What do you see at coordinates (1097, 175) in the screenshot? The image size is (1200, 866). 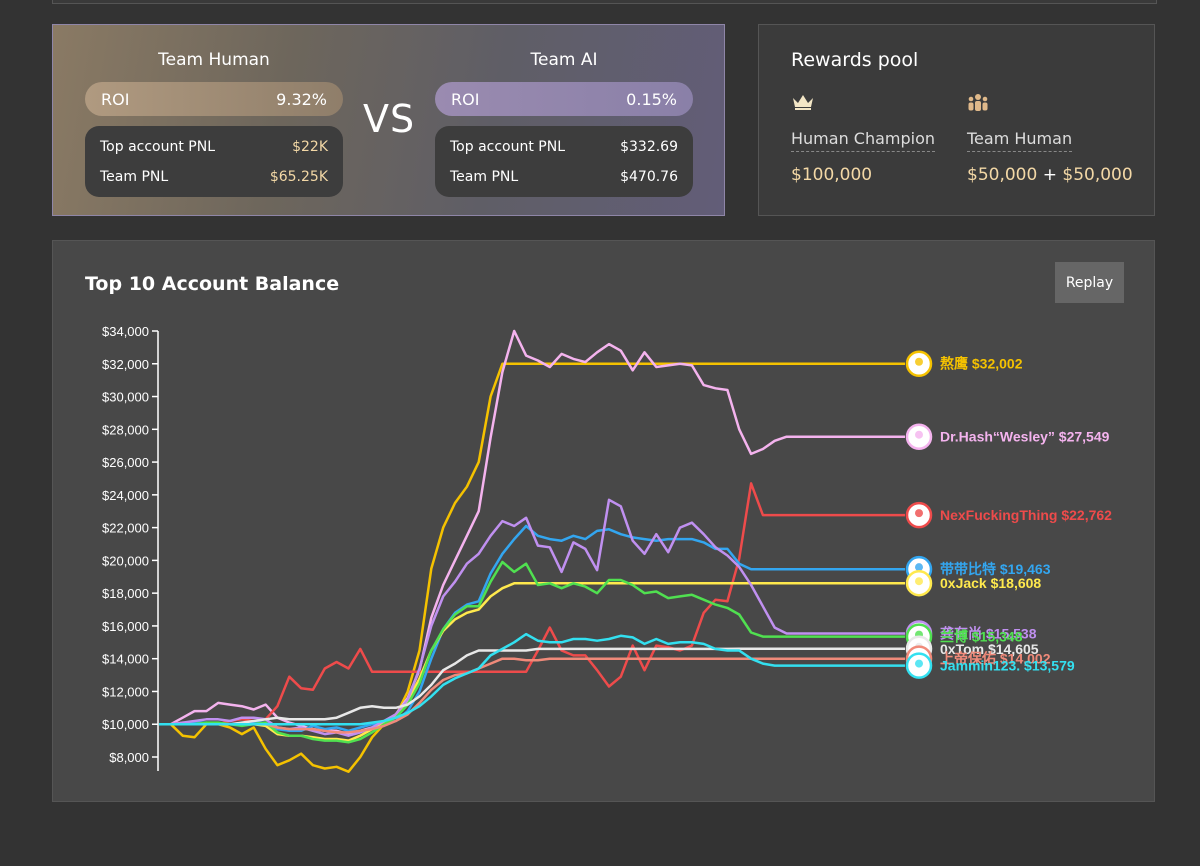 I see `team-reward-b: $50,000` at bounding box center [1097, 175].